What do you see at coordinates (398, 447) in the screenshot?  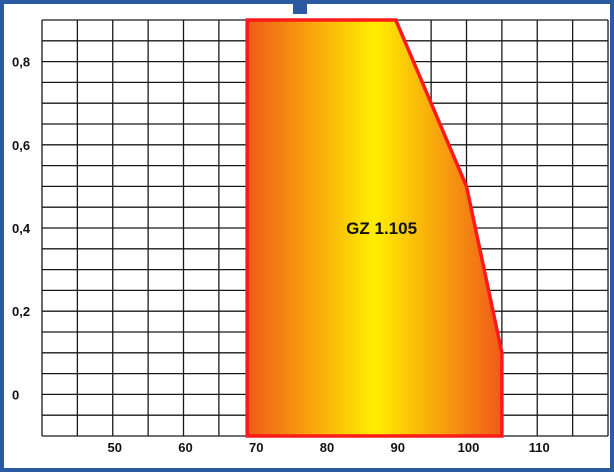 I see `x-tick-label: 90` at bounding box center [398, 447].